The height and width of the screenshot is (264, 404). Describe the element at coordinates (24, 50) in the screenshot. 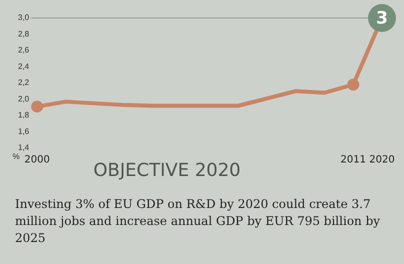

I see `y-tick-label: 2,6` at that location.